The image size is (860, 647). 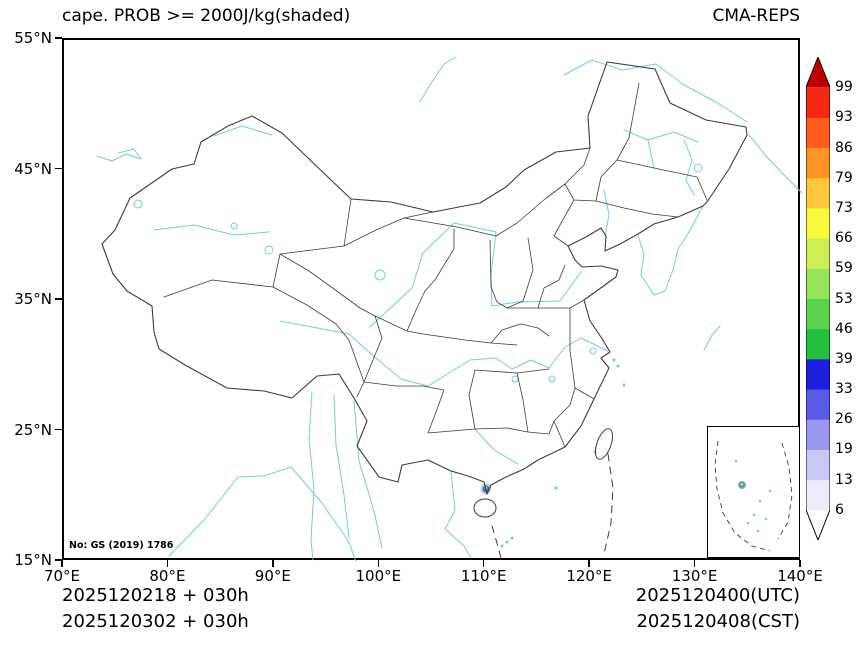 I want to click on colorbar-tick-label: 99, so click(x=844, y=87).